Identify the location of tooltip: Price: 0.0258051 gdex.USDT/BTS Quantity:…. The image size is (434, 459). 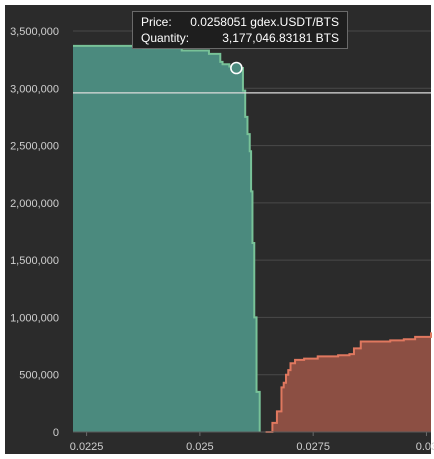
(240, 30).